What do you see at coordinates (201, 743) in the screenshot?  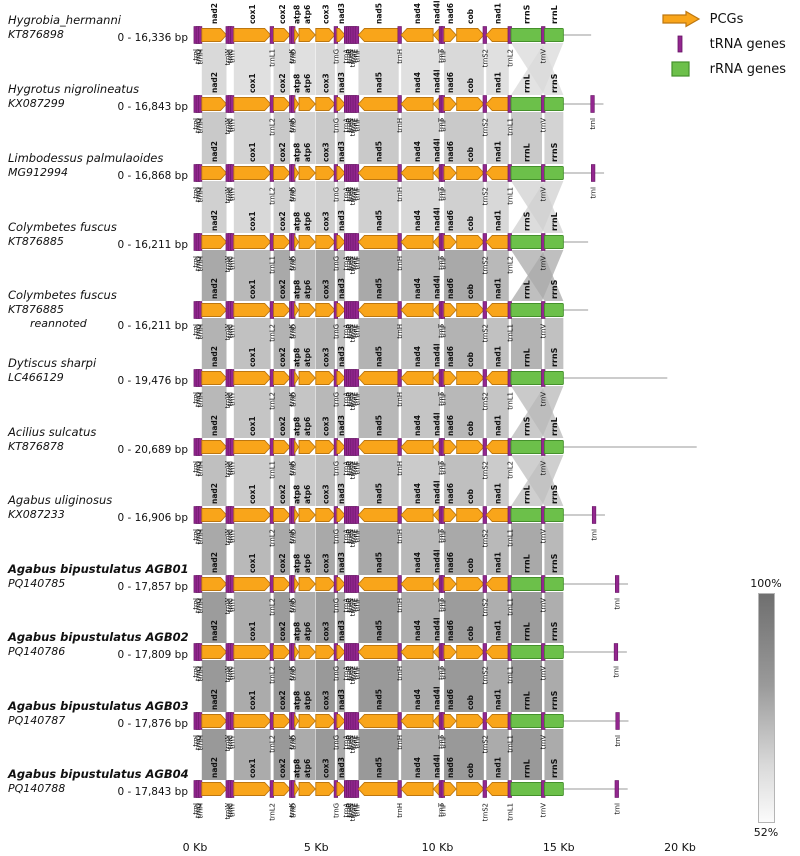 I see `trna-label-trnM: trnM` at bounding box center [201, 743].